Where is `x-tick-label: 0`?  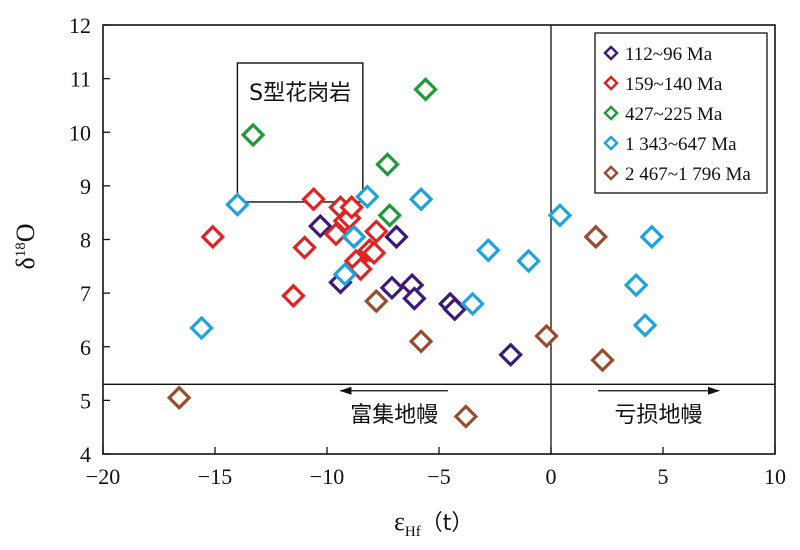
x-tick-label: 0 is located at coordinates (551, 476).